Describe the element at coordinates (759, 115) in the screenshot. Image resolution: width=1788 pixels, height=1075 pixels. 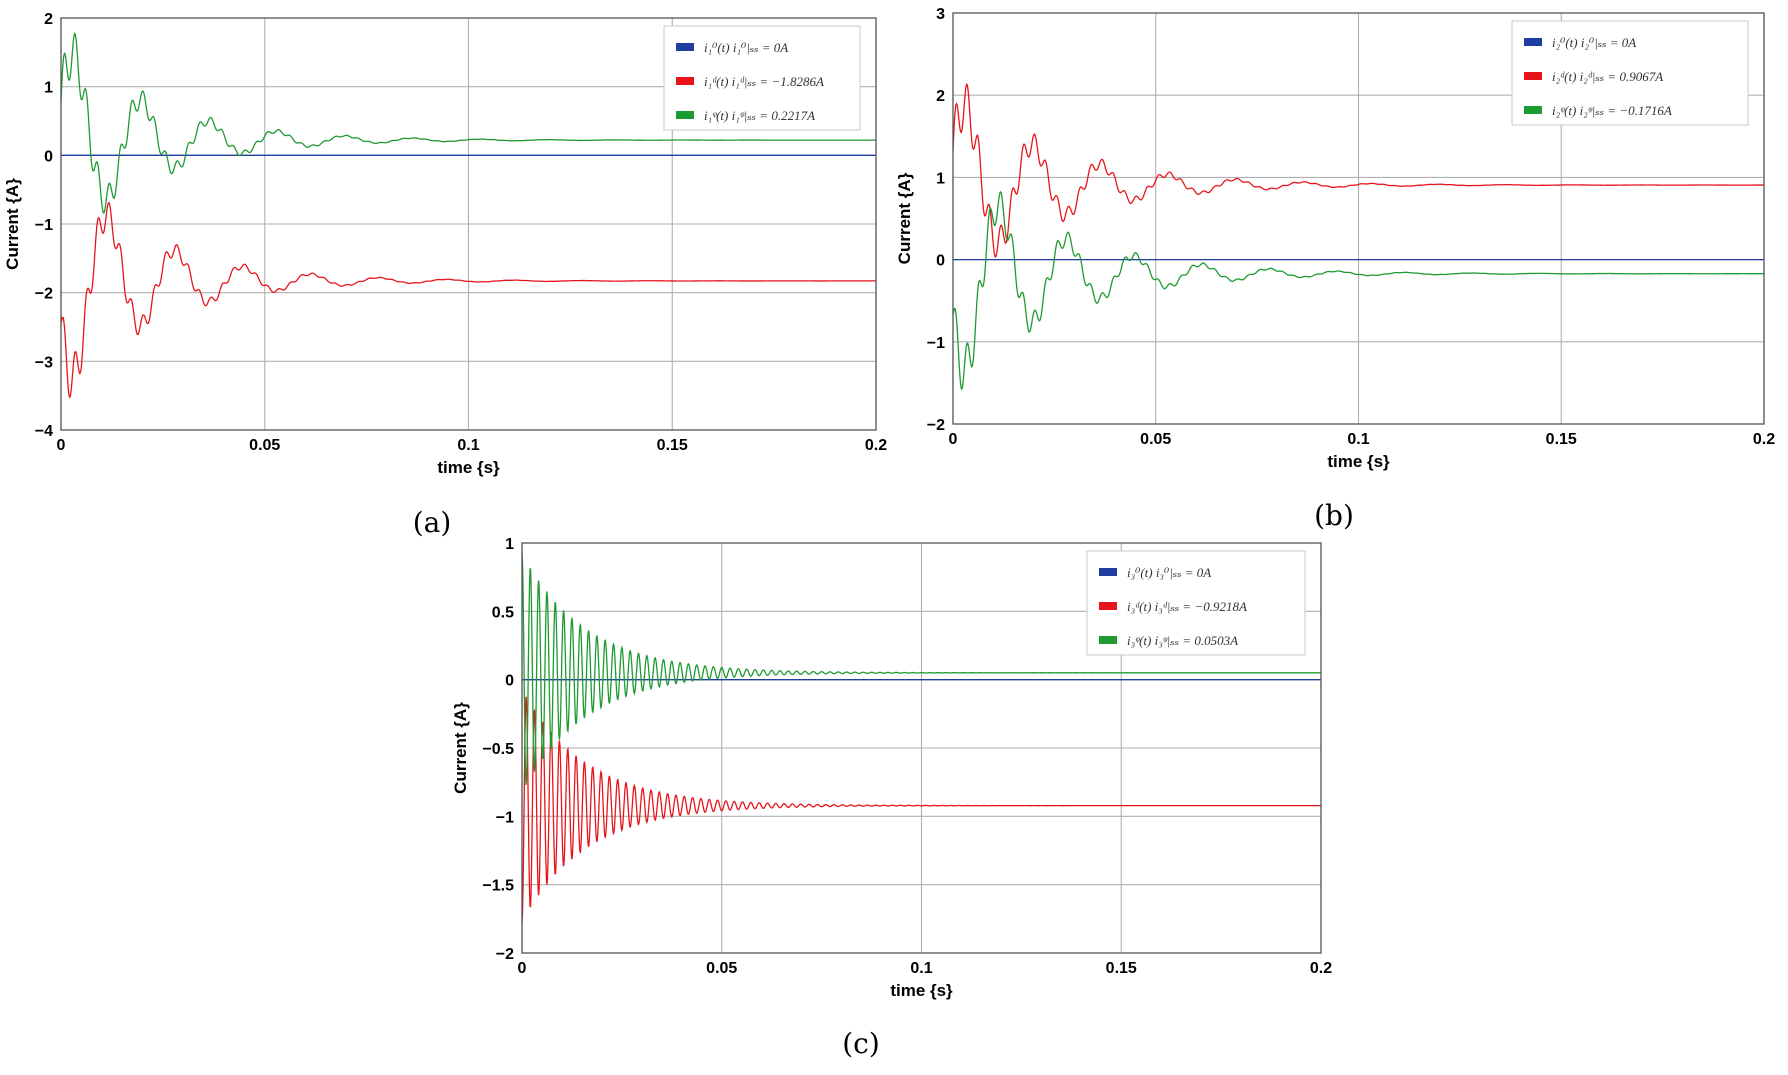
I see `legend-entry: i₁ᵠ(t) i₁ᵠ|ₛₛ = 0.2217A` at that location.